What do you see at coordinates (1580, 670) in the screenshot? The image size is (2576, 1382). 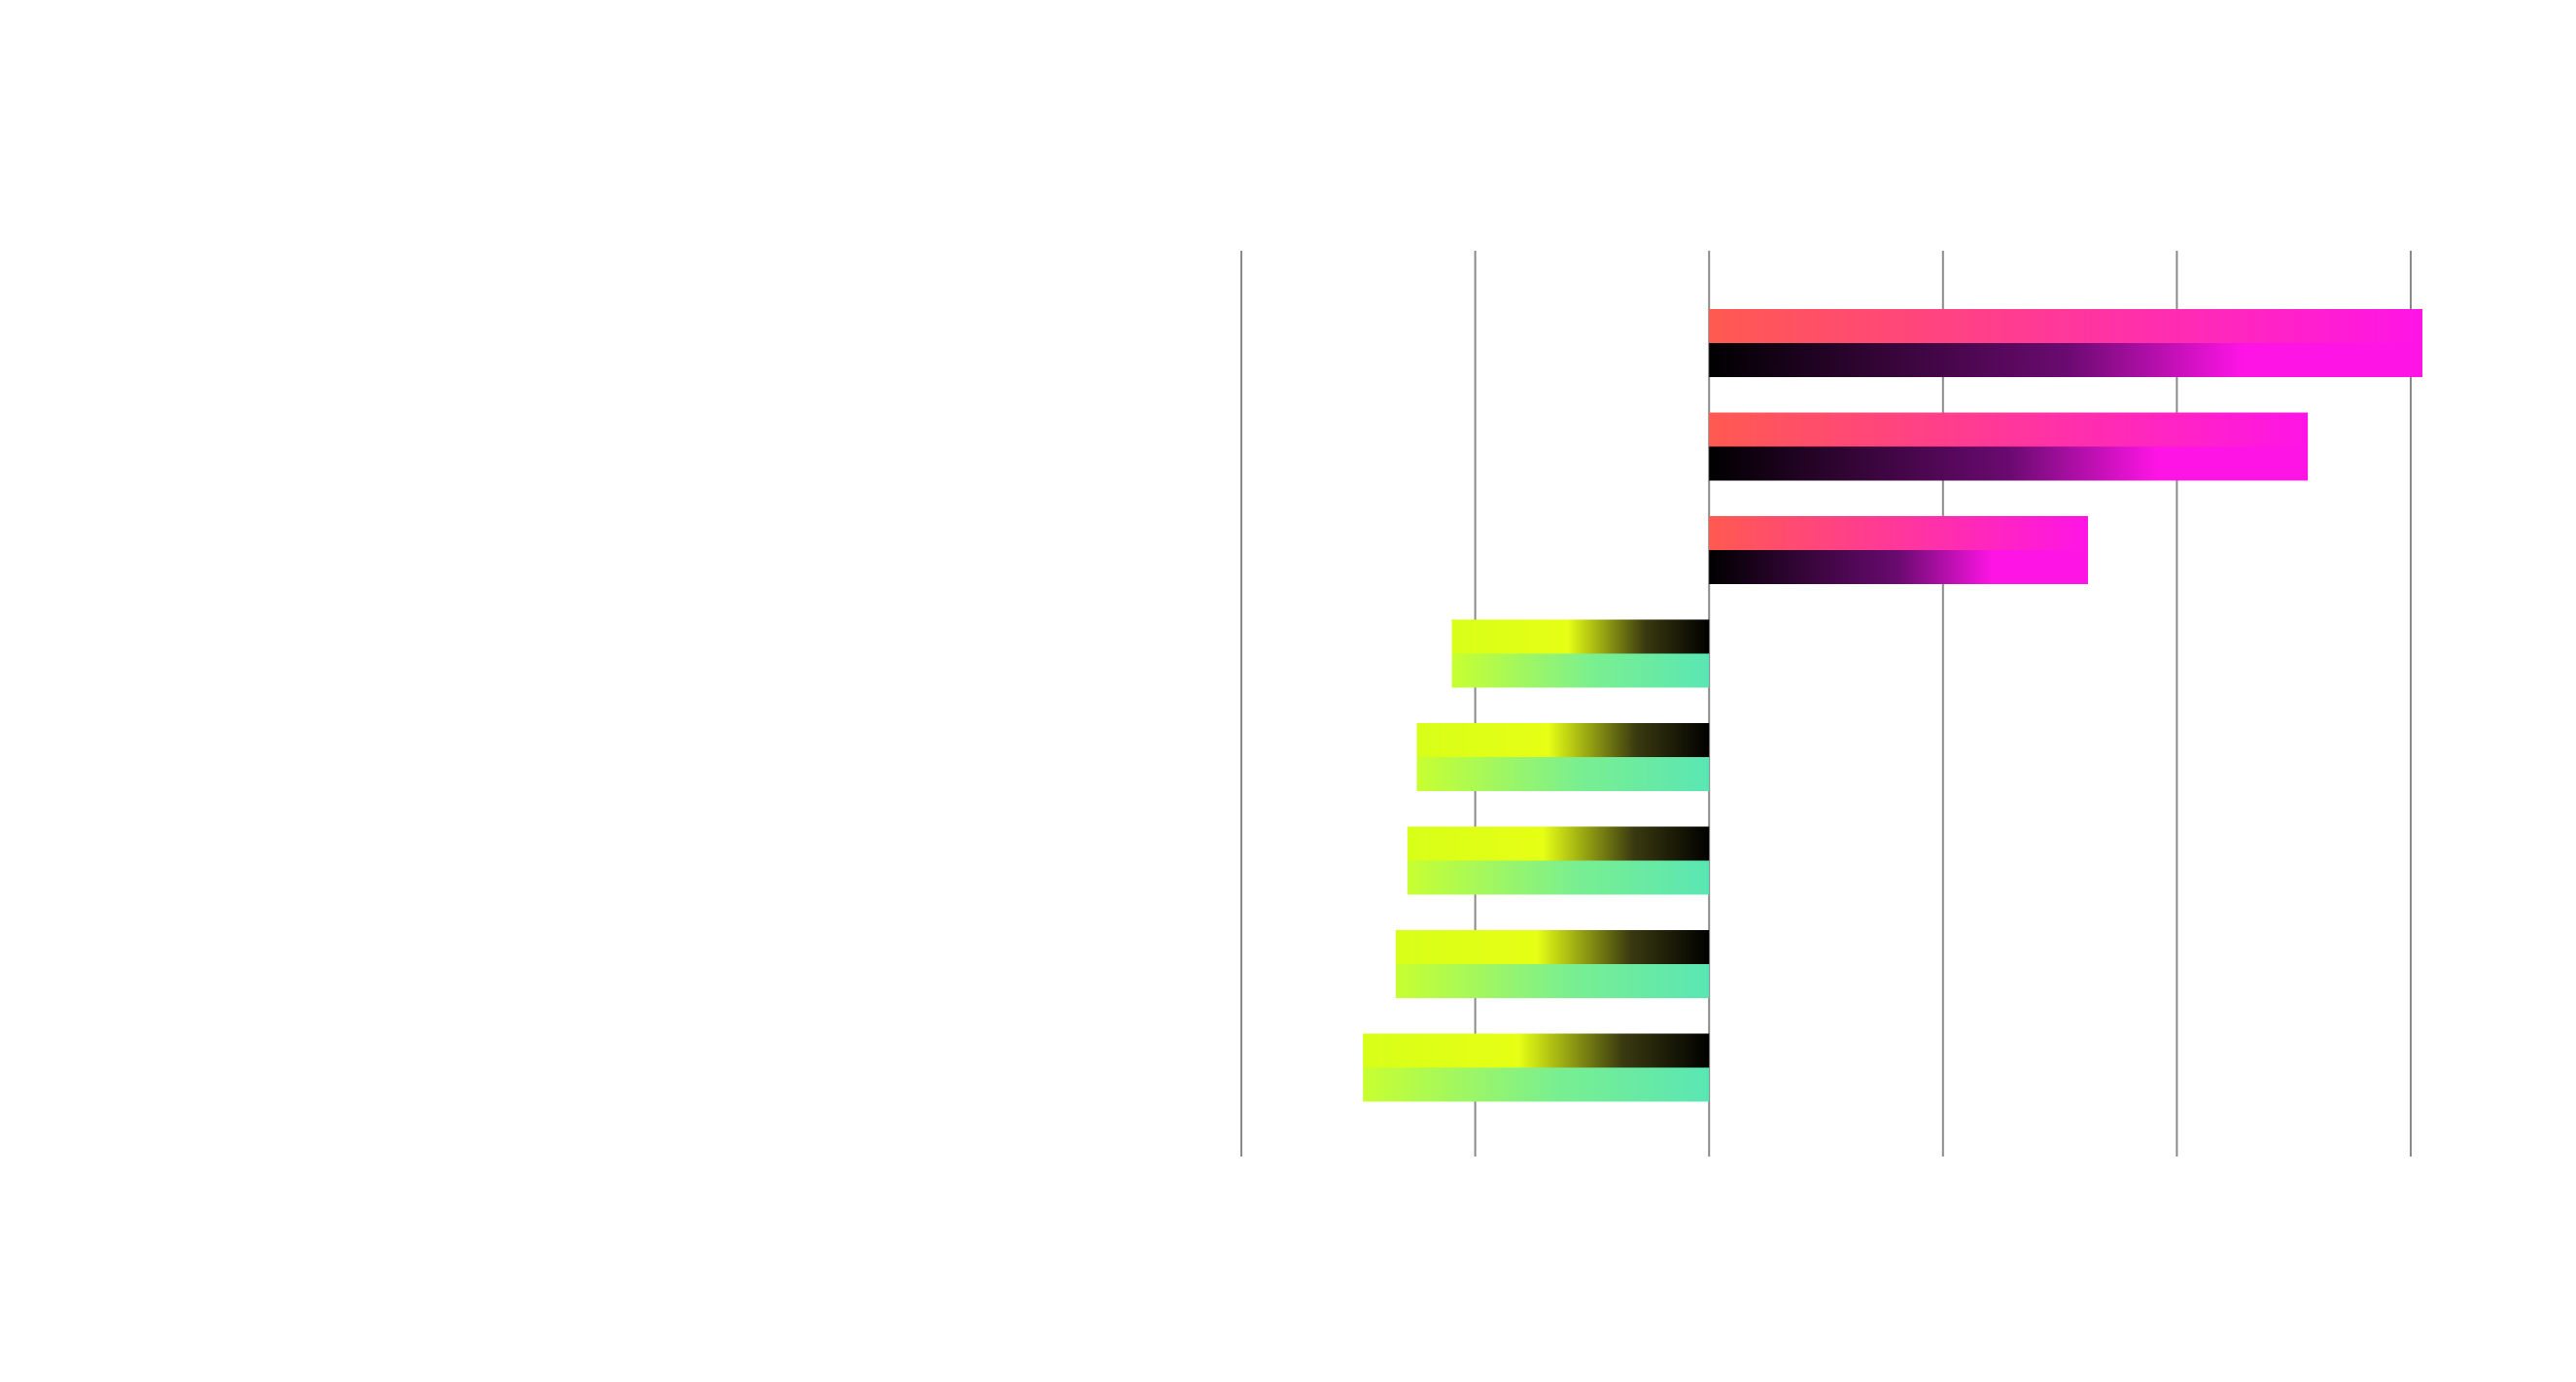 I see `bar-4-bottom` at bounding box center [1580, 670].